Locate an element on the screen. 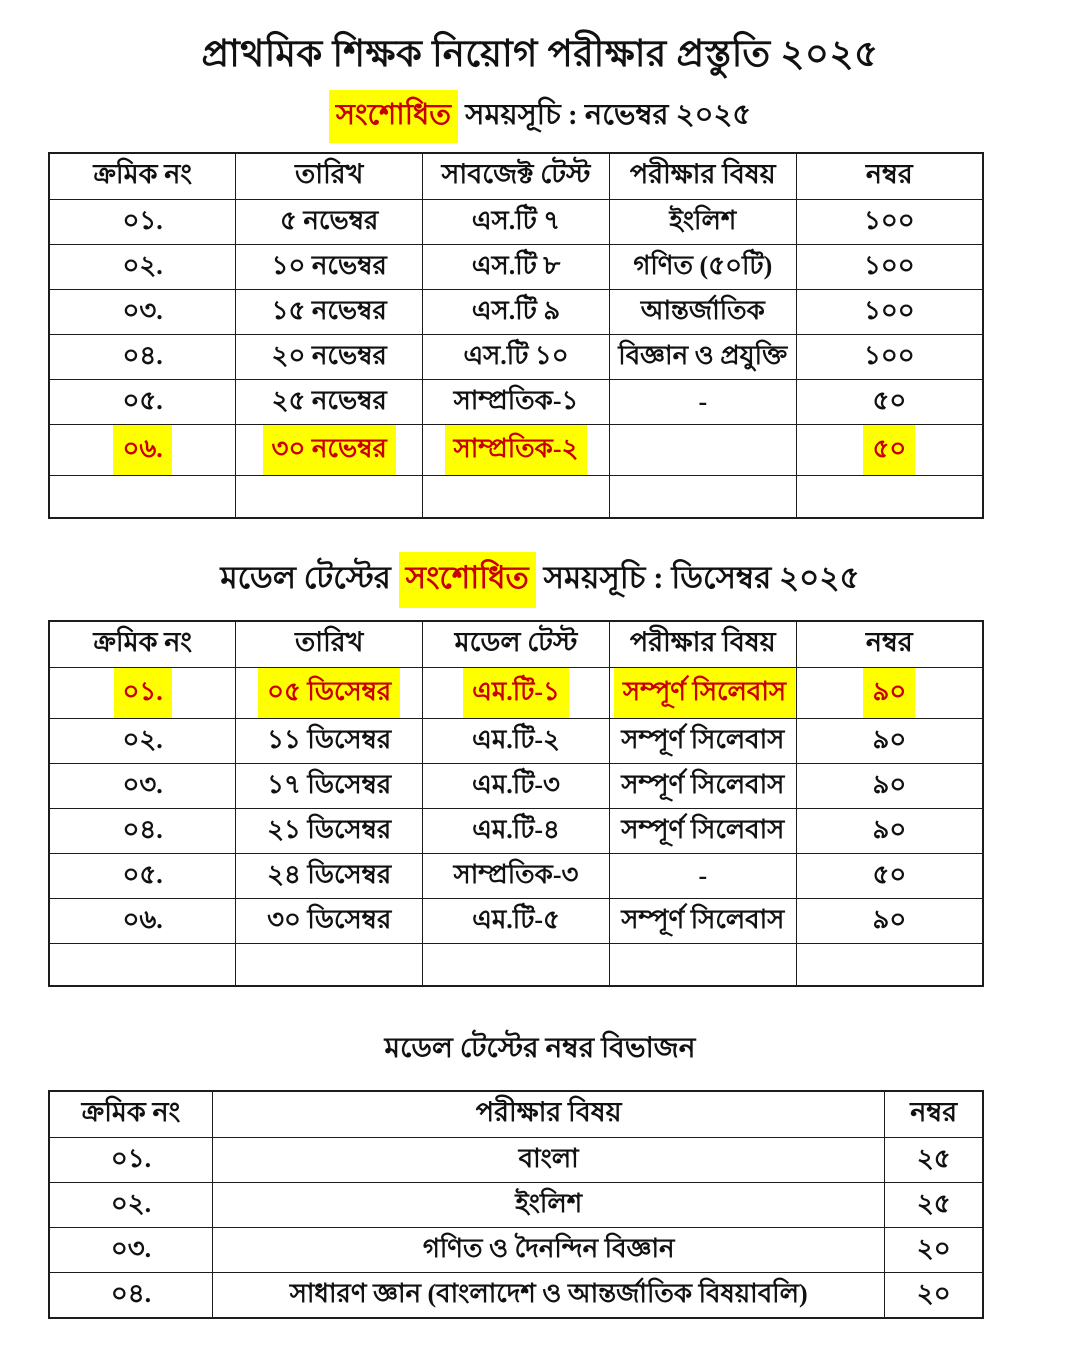  december-title-pre: মডেল টেস্টের is located at coordinates (309, 577).